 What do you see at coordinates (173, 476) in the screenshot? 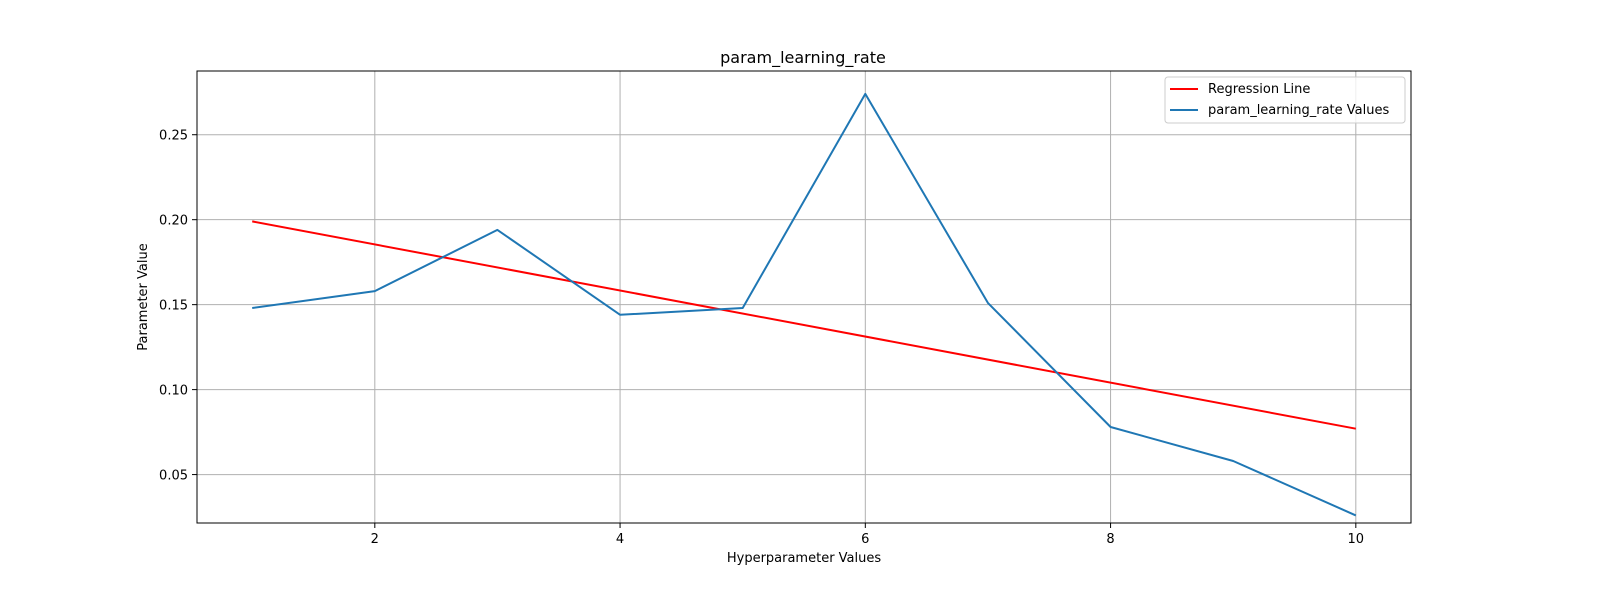
I see `y-tick-label: 0.05` at bounding box center [173, 476].